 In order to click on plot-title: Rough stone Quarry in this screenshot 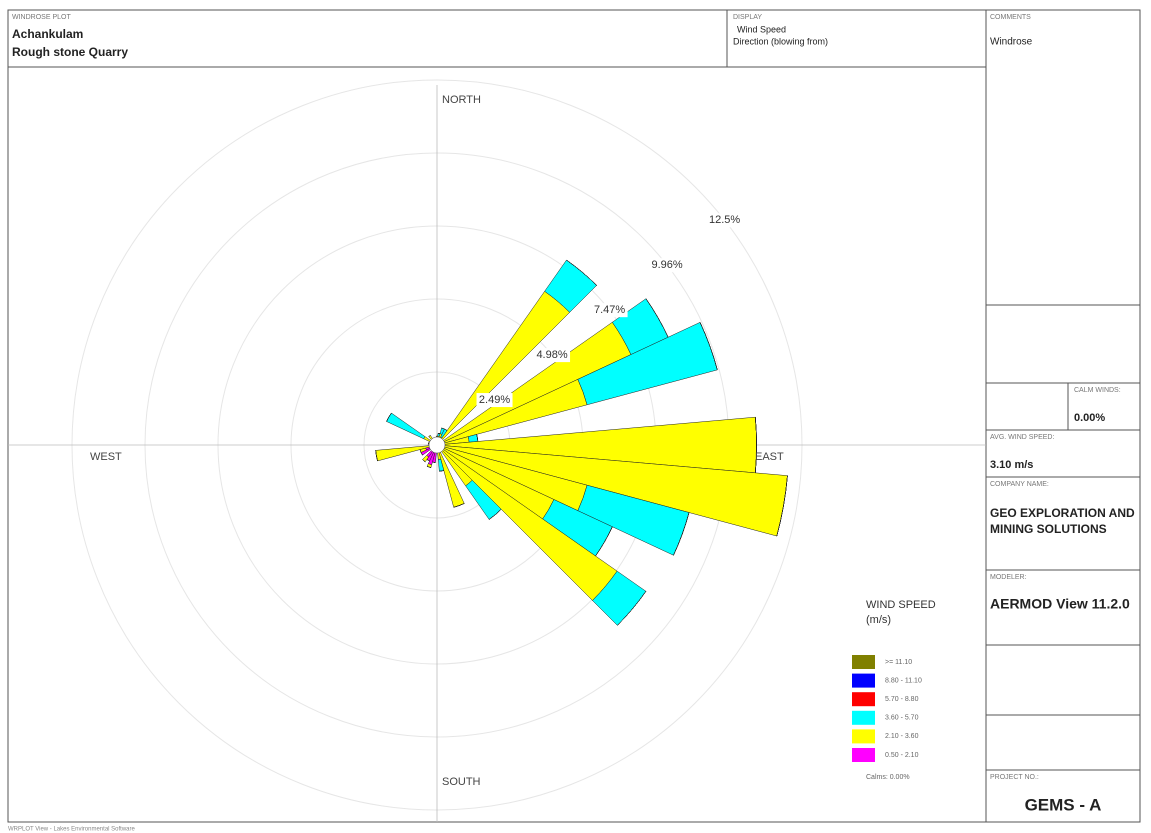, I will do `click(70, 52)`.